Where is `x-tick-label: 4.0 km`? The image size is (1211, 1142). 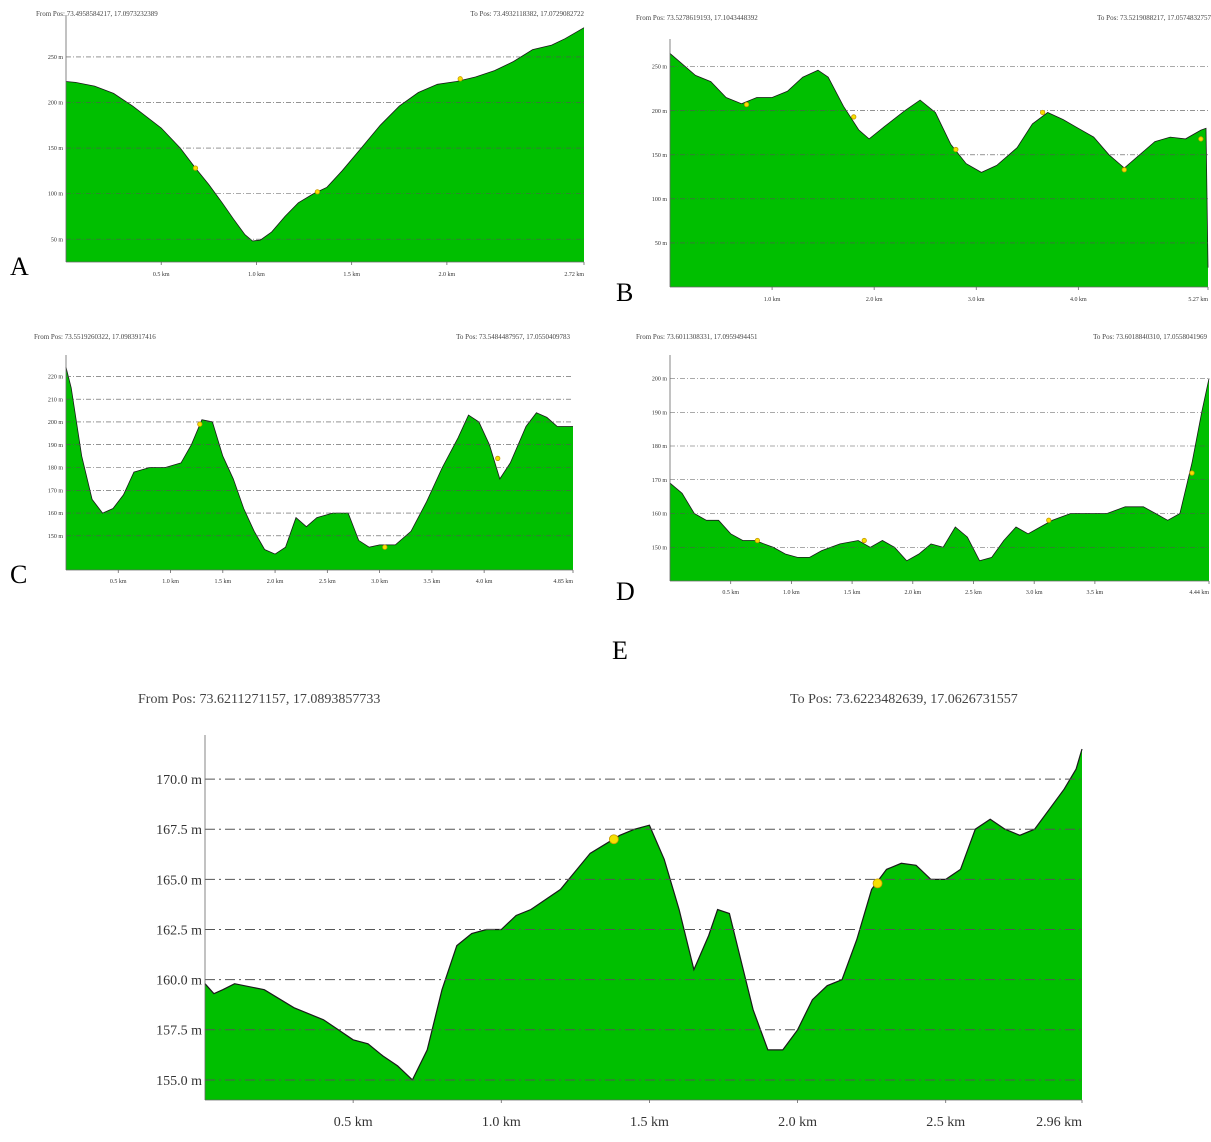
x-tick-label: 4.0 km is located at coordinates (1078, 300).